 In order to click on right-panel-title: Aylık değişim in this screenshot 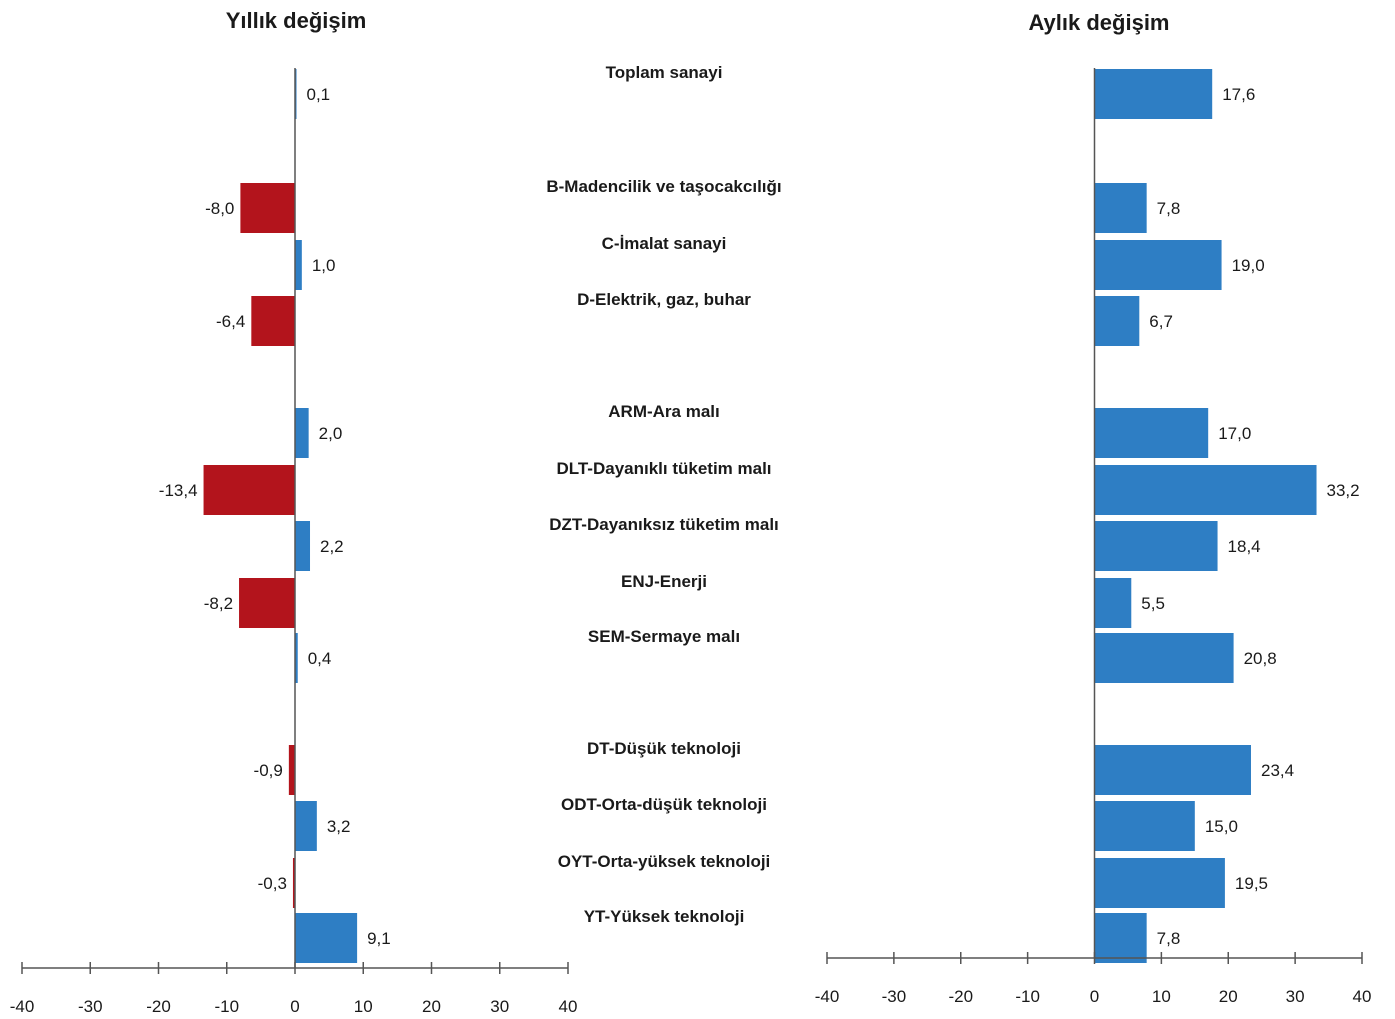, I will do `click(1098, 22)`.